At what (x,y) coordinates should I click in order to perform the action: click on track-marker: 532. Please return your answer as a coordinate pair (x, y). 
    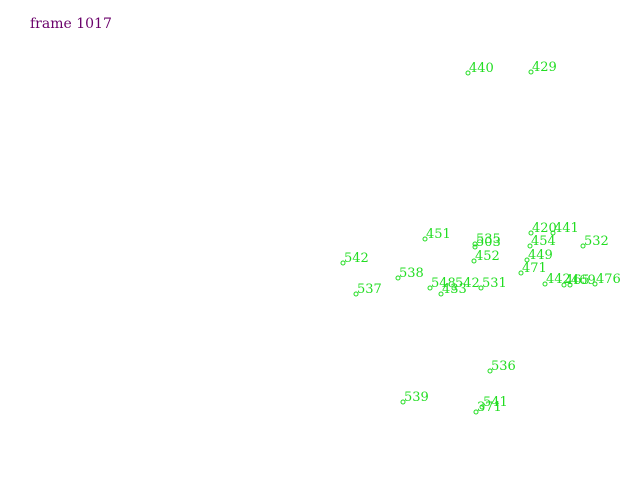
    Looking at the image, I should click on (594, 241).